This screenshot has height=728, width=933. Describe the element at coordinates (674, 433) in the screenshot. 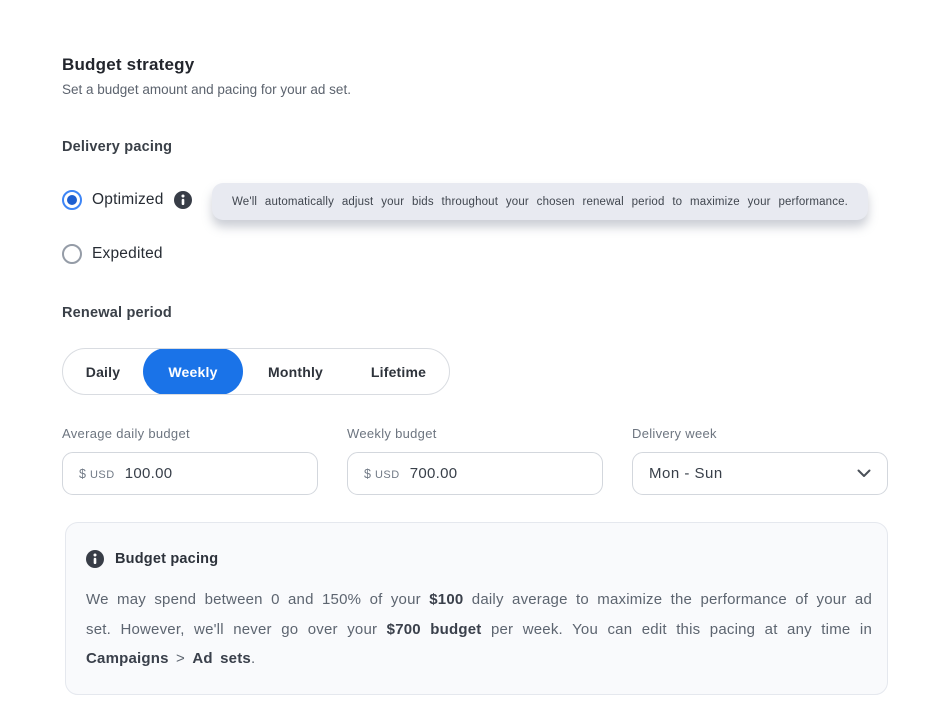

I see `delivery-week-label: Delivery week` at that location.